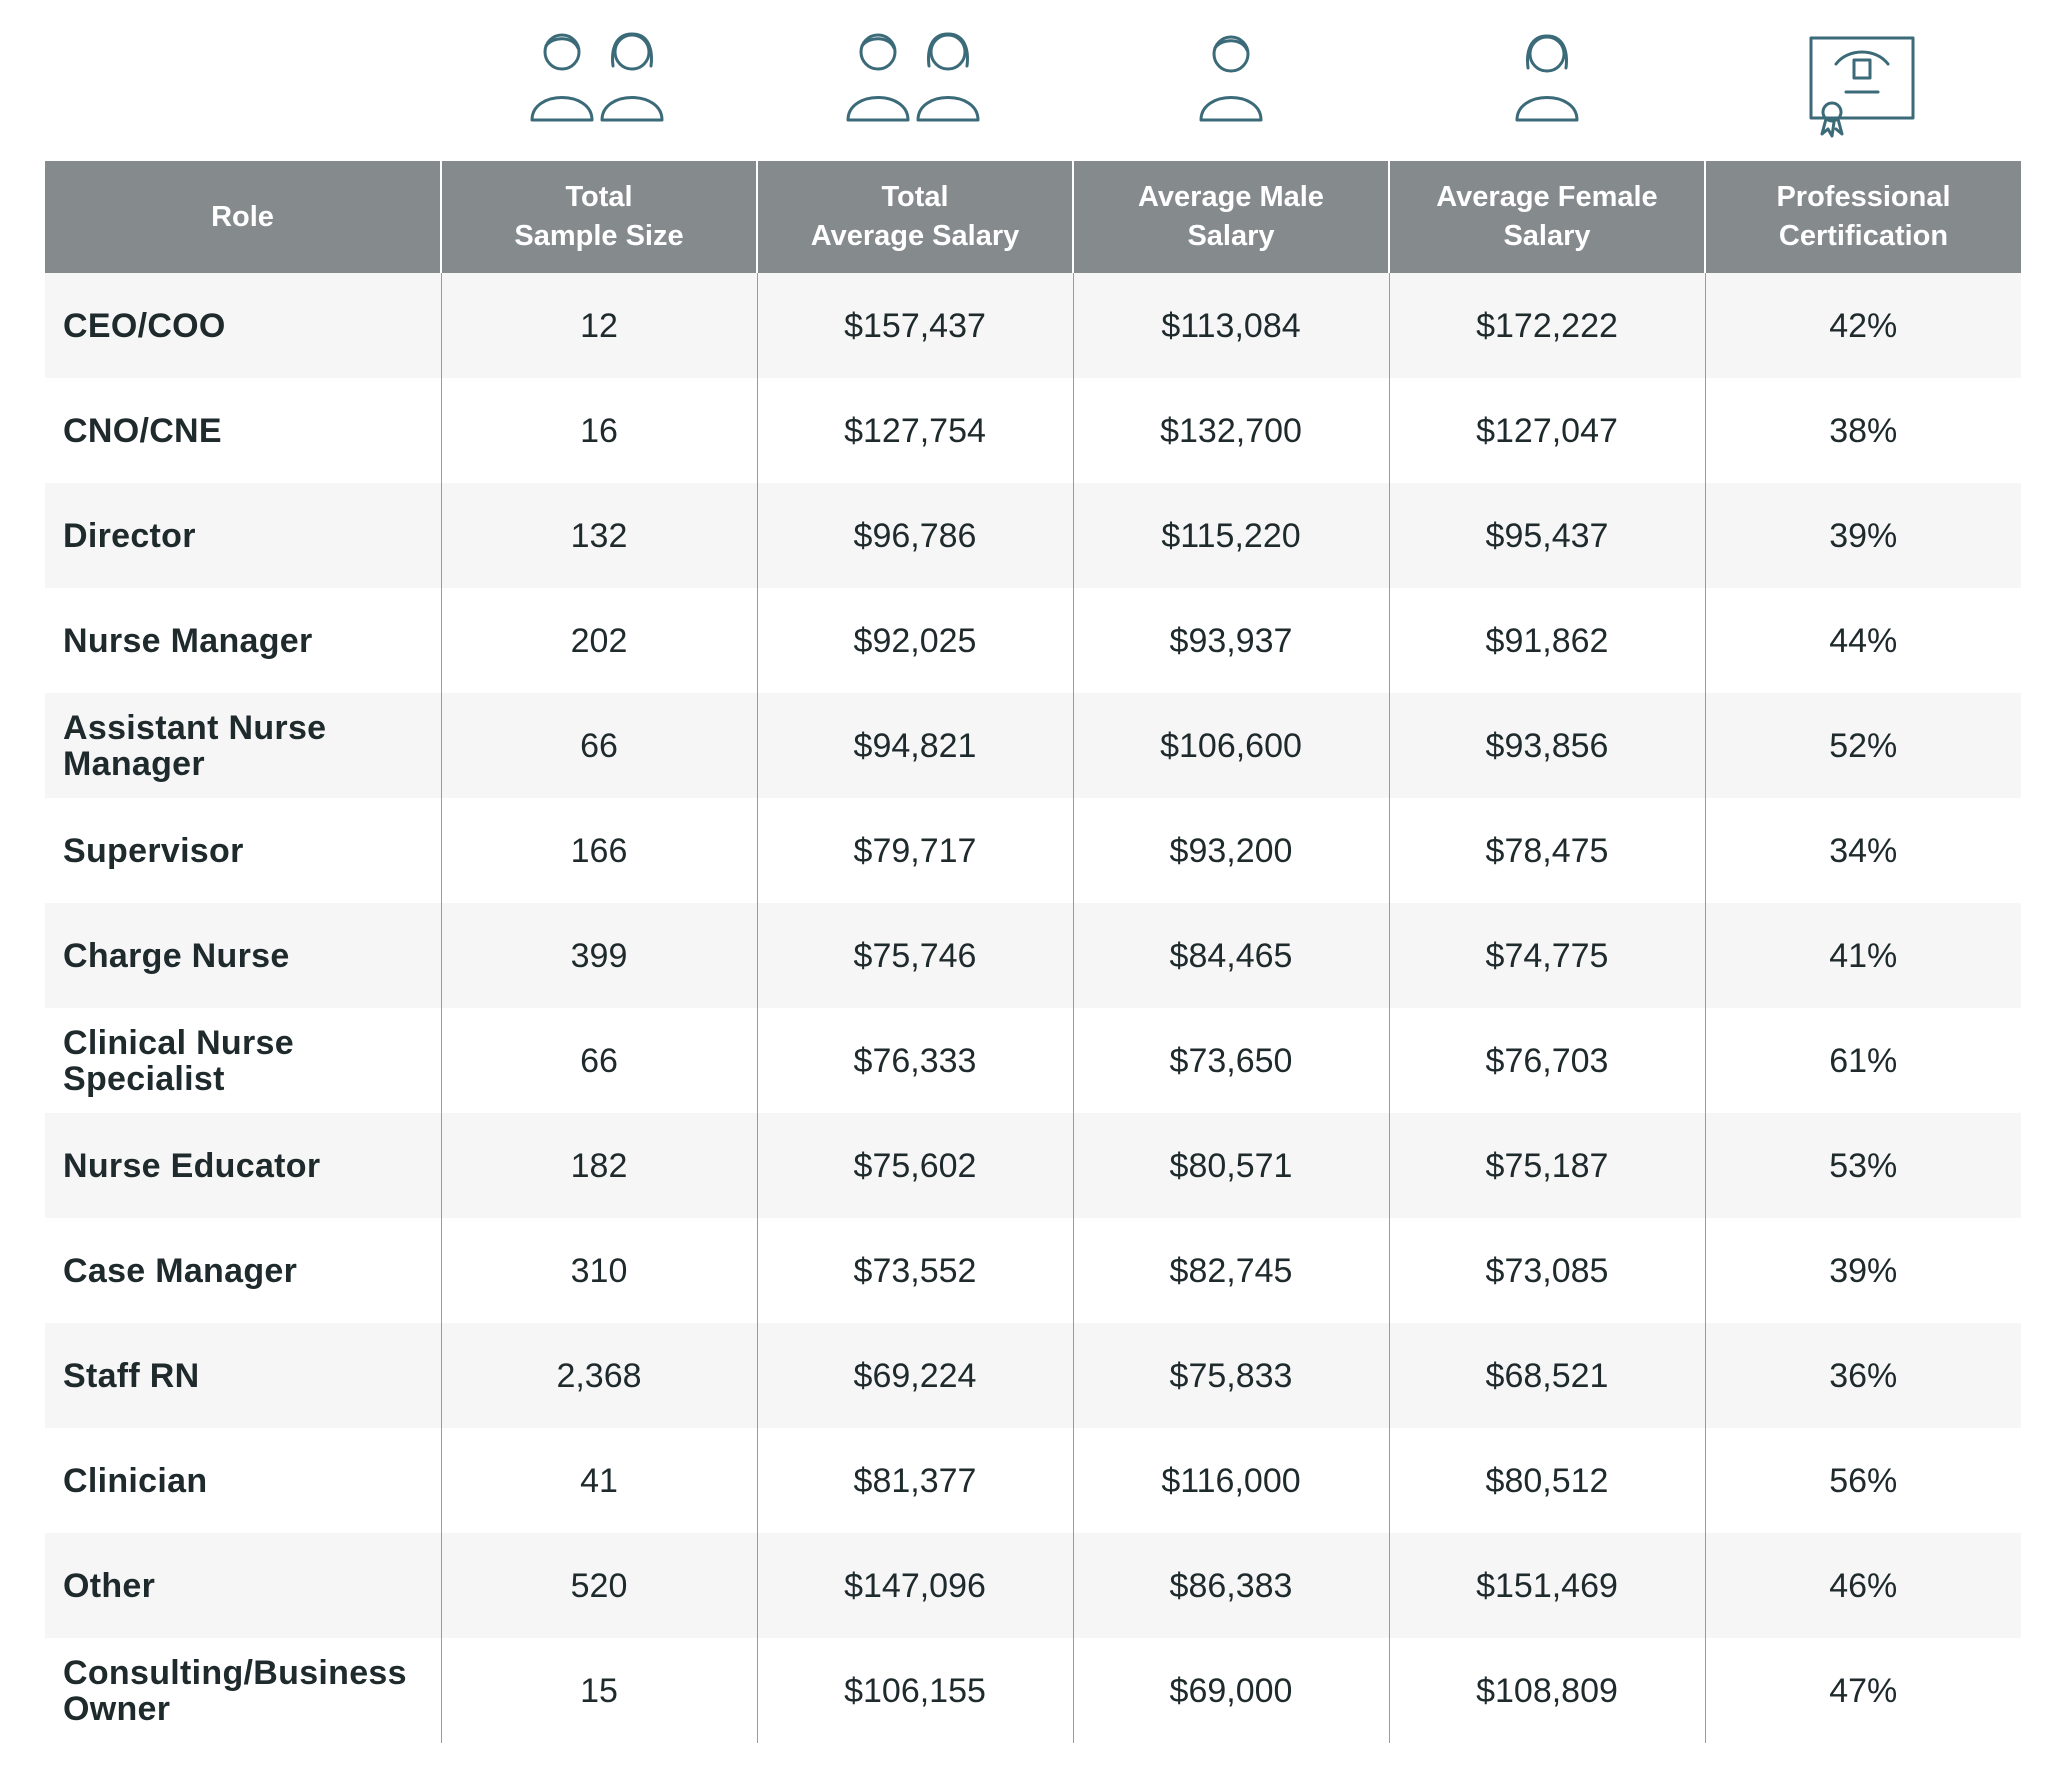 The image size is (2068, 1784). What do you see at coordinates (914, 430) in the screenshot?
I see `total-salary-cell: $127,754` at bounding box center [914, 430].